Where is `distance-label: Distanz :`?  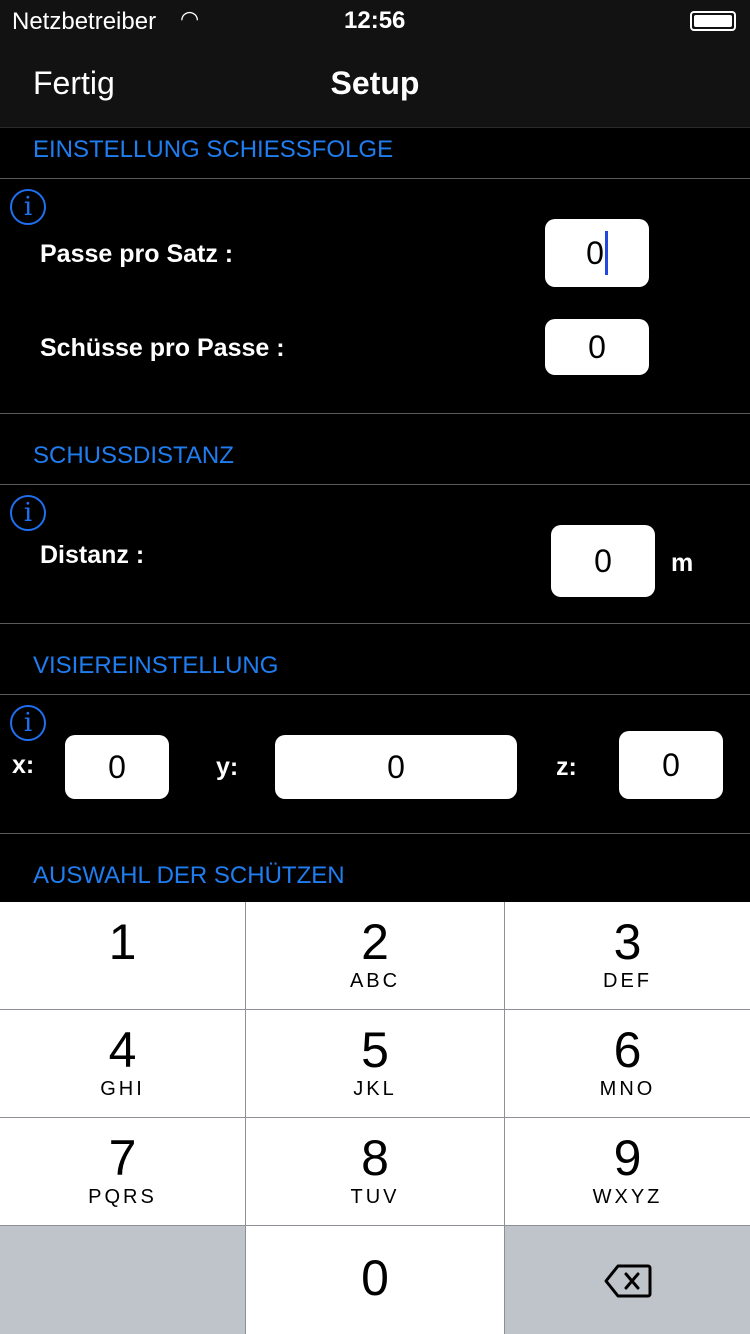
distance-label: Distanz : is located at coordinates (92, 555).